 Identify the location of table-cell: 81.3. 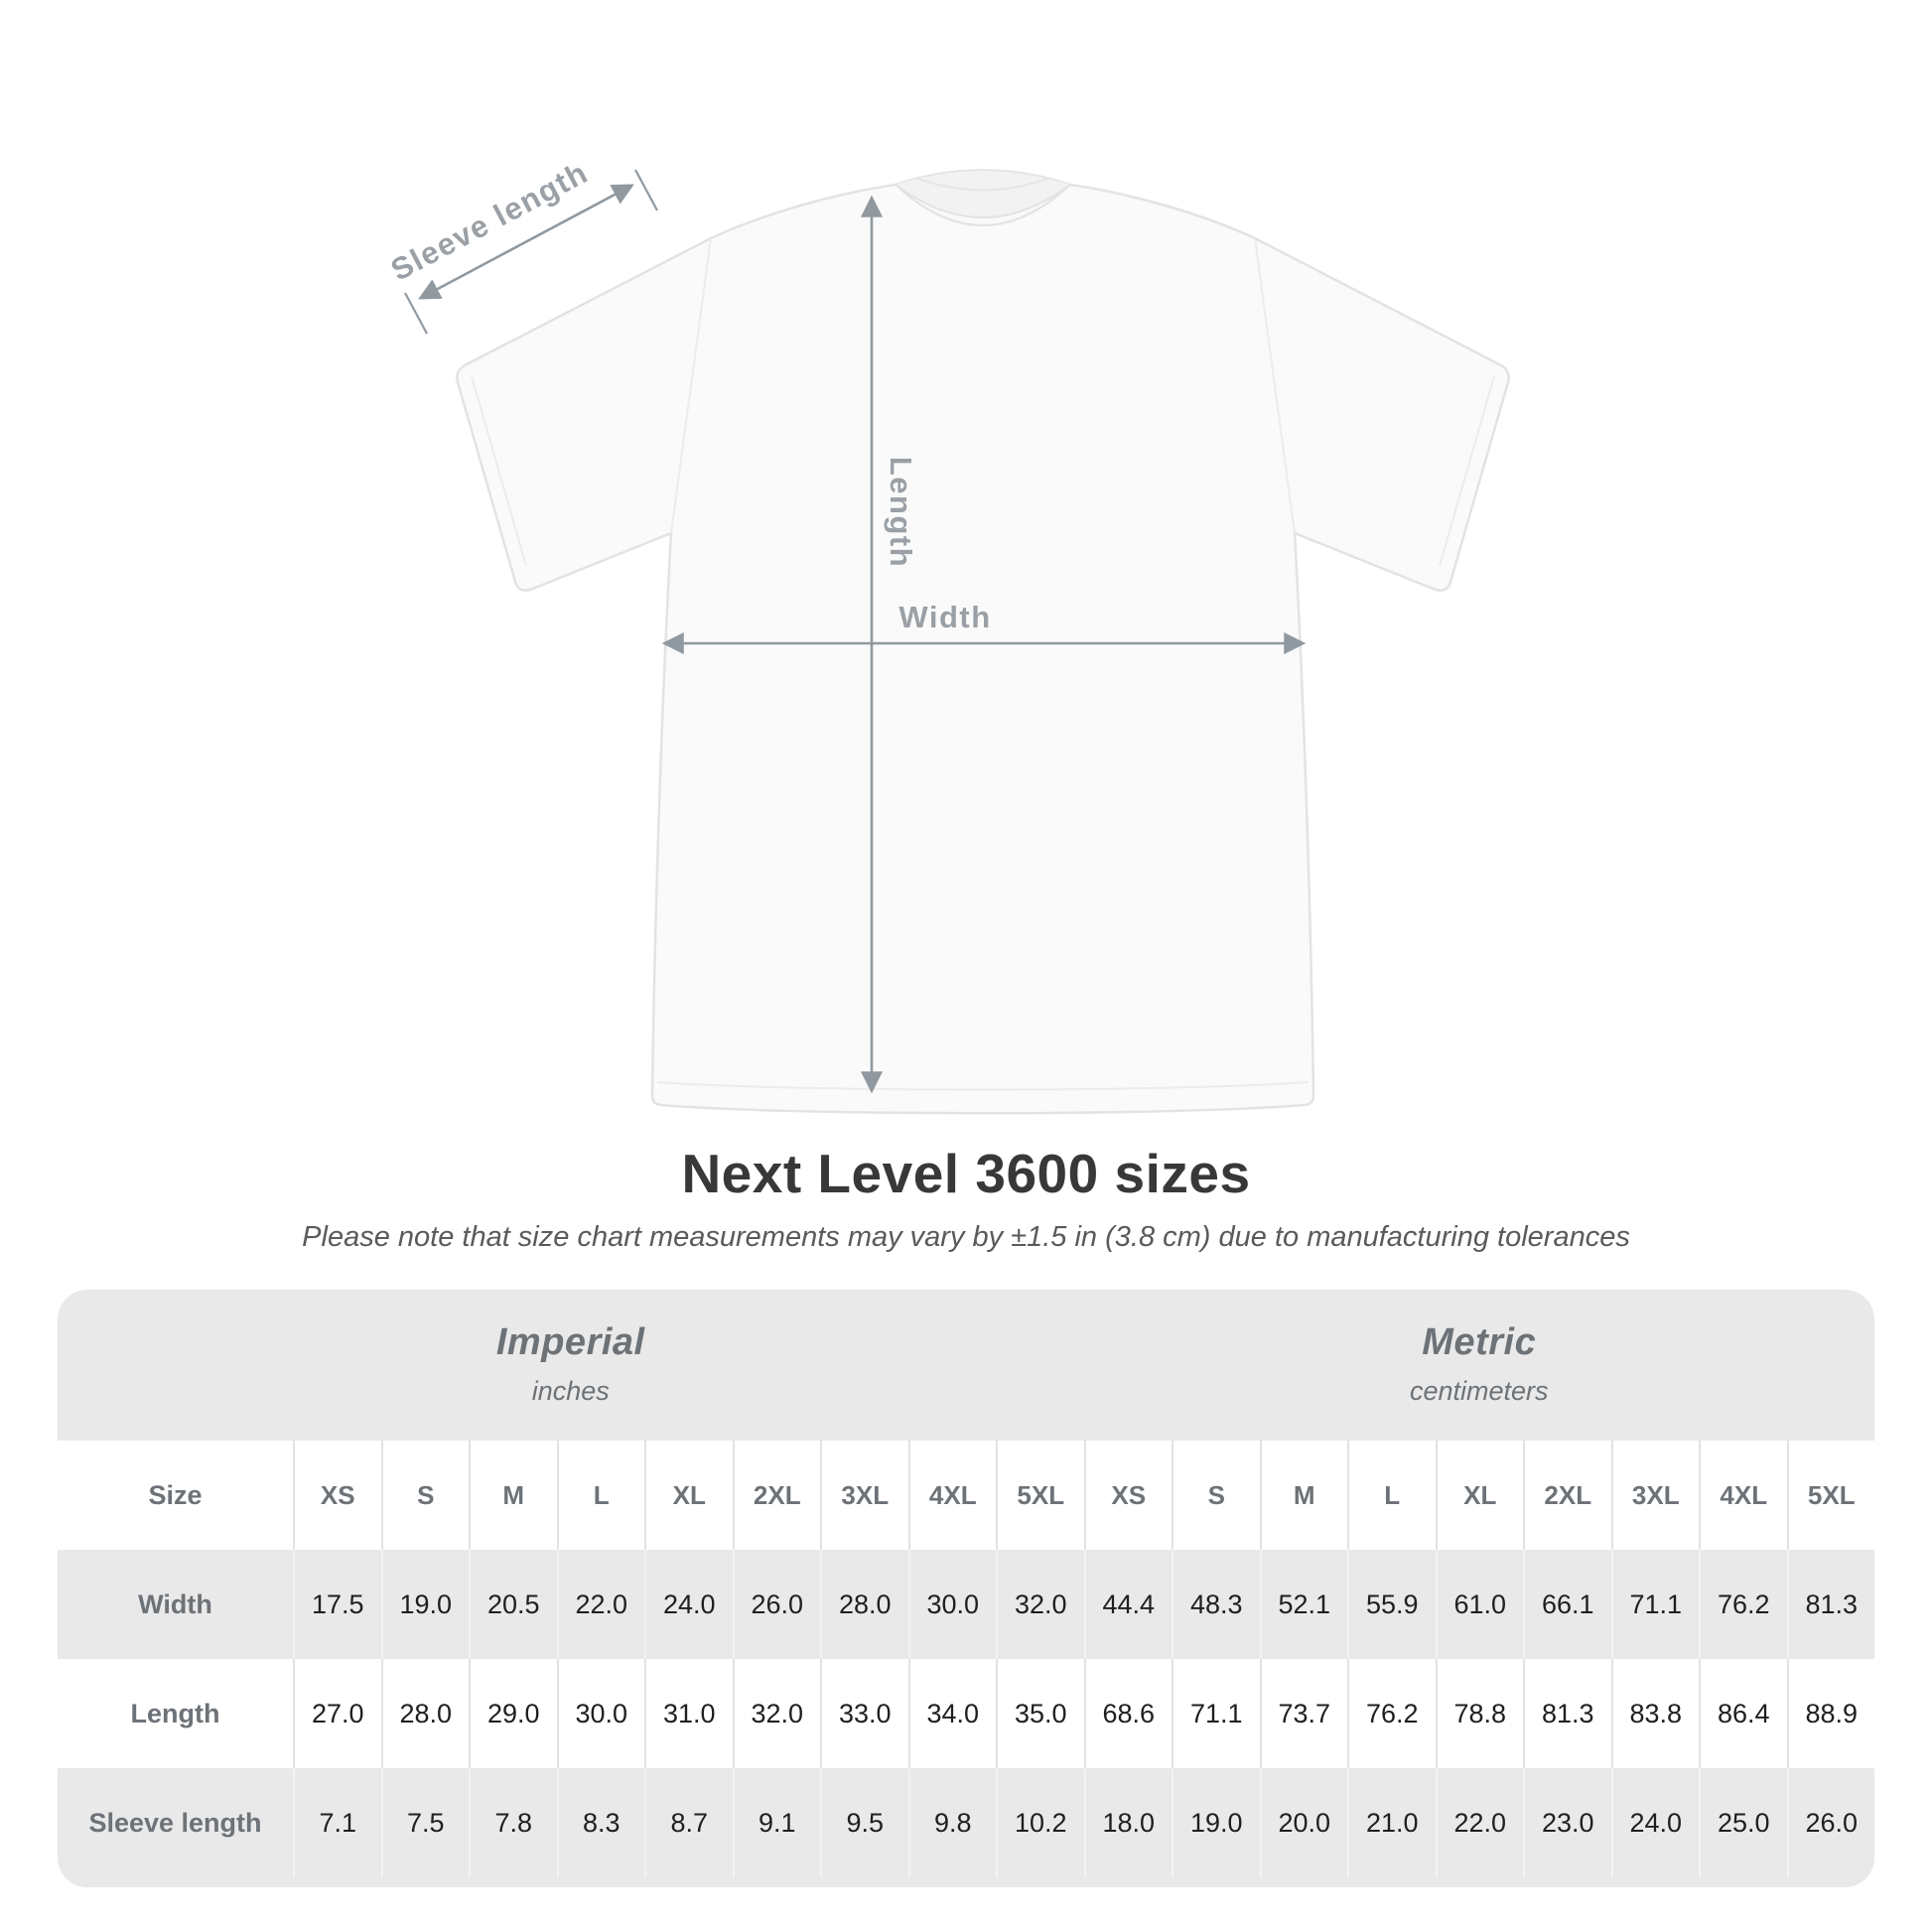
(1831, 1605).